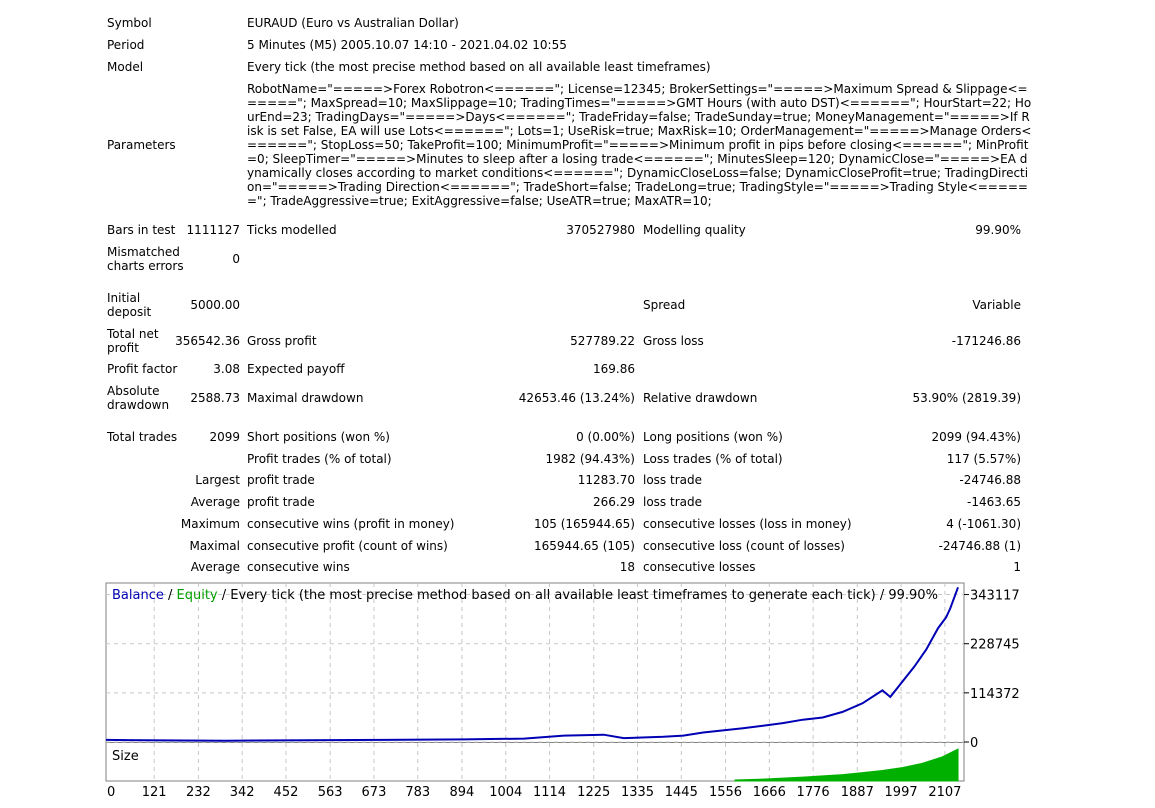 The width and height of the screenshot is (1155, 808). What do you see at coordinates (605, 437) in the screenshot?
I see `short-positions-value: 0 (0.00%)` at bounding box center [605, 437].